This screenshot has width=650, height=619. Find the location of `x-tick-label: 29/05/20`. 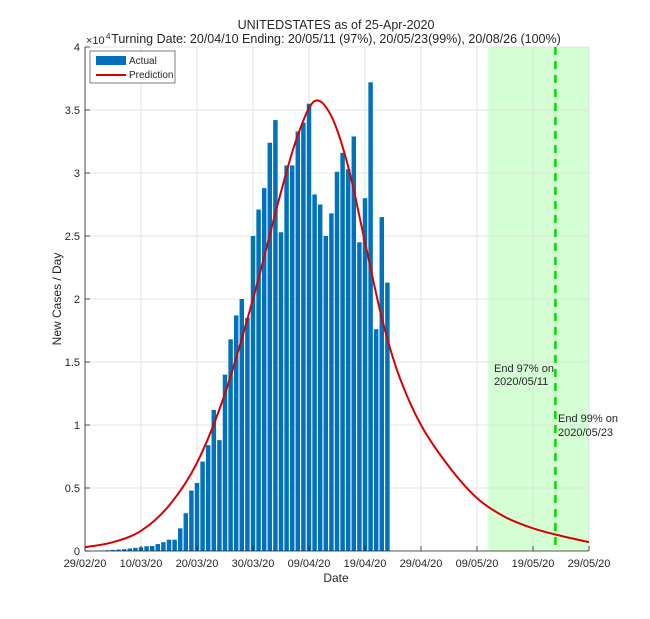

x-tick-label: 29/05/20 is located at coordinates (589, 564).